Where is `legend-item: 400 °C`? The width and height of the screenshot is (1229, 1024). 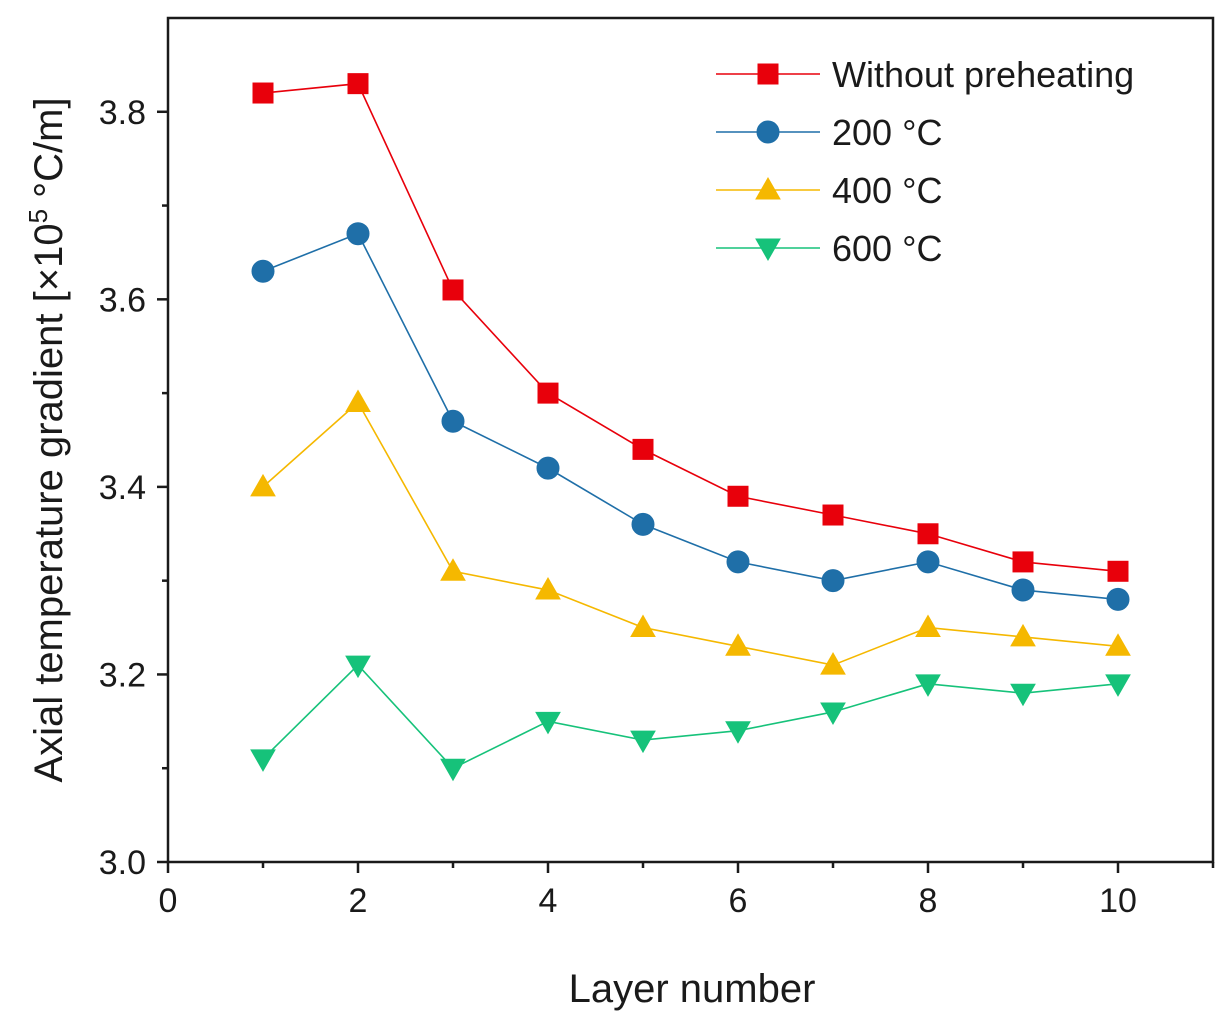
legend-item: 400 °C is located at coordinates (829, 190).